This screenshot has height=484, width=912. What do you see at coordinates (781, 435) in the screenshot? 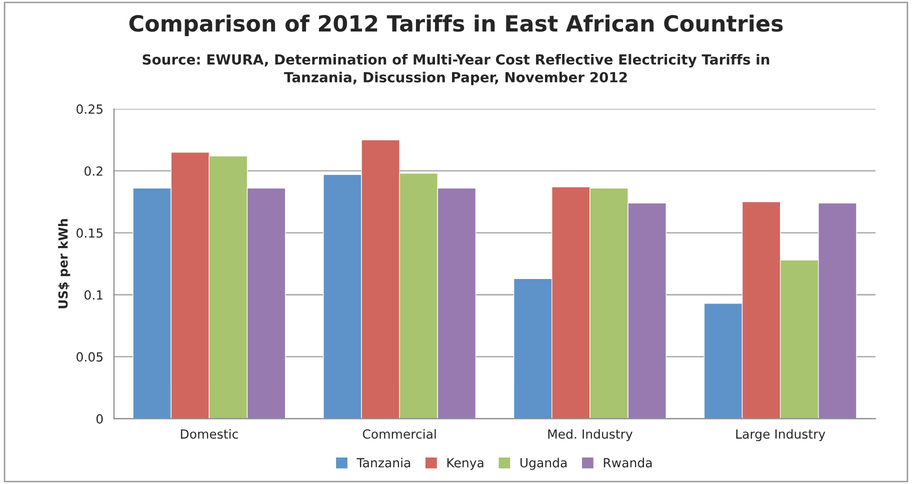
I see `x-tick-label: Large Industry` at bounding box center [781, 435].